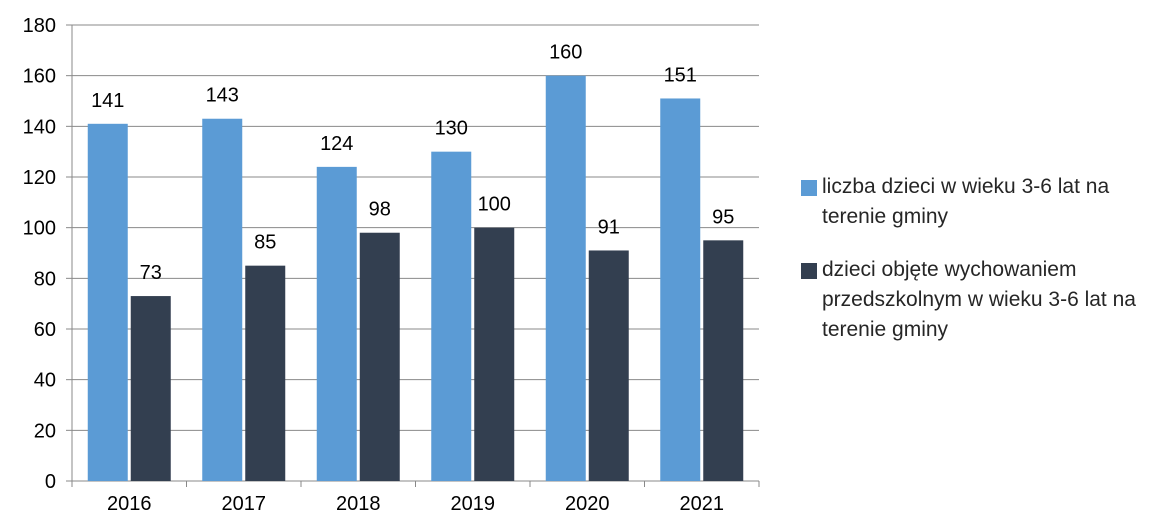 Image resolution: width=1159 pixels, height=524 pixels. Describe the element at coordinates (45, 279) in the screenshot. I see `y-tick-label-80: 80` at that location.